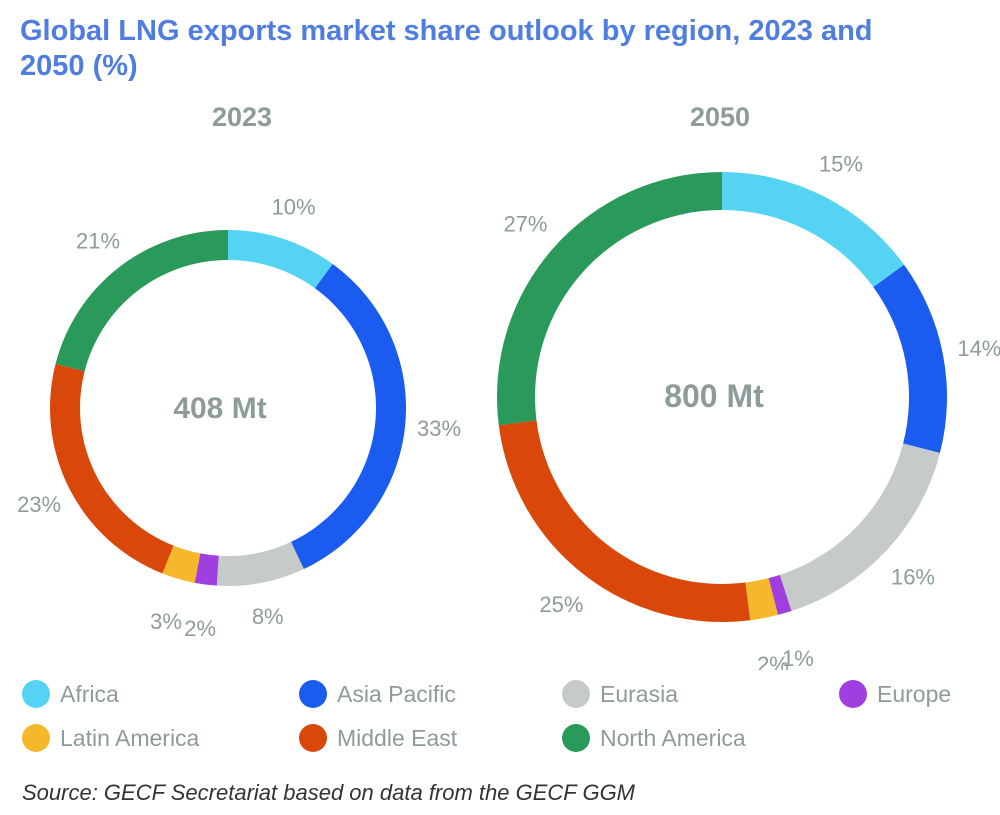  I want to click on slice-2023-africa, so click(280, 259).